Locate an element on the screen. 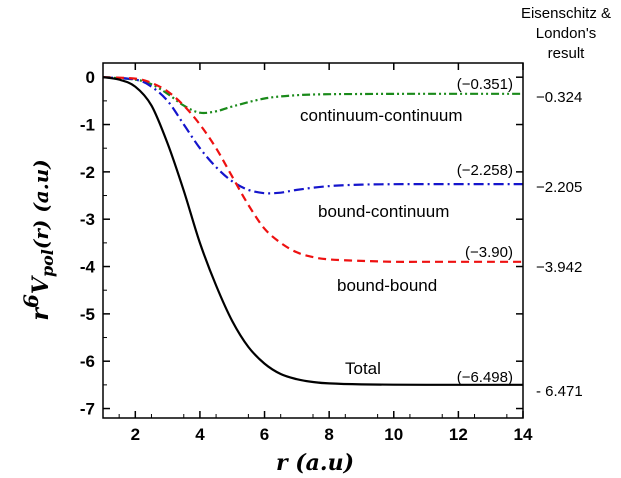 This screenshot has width=621, height=478. y-tick-label: -7 is located at coordinates (87, 409).